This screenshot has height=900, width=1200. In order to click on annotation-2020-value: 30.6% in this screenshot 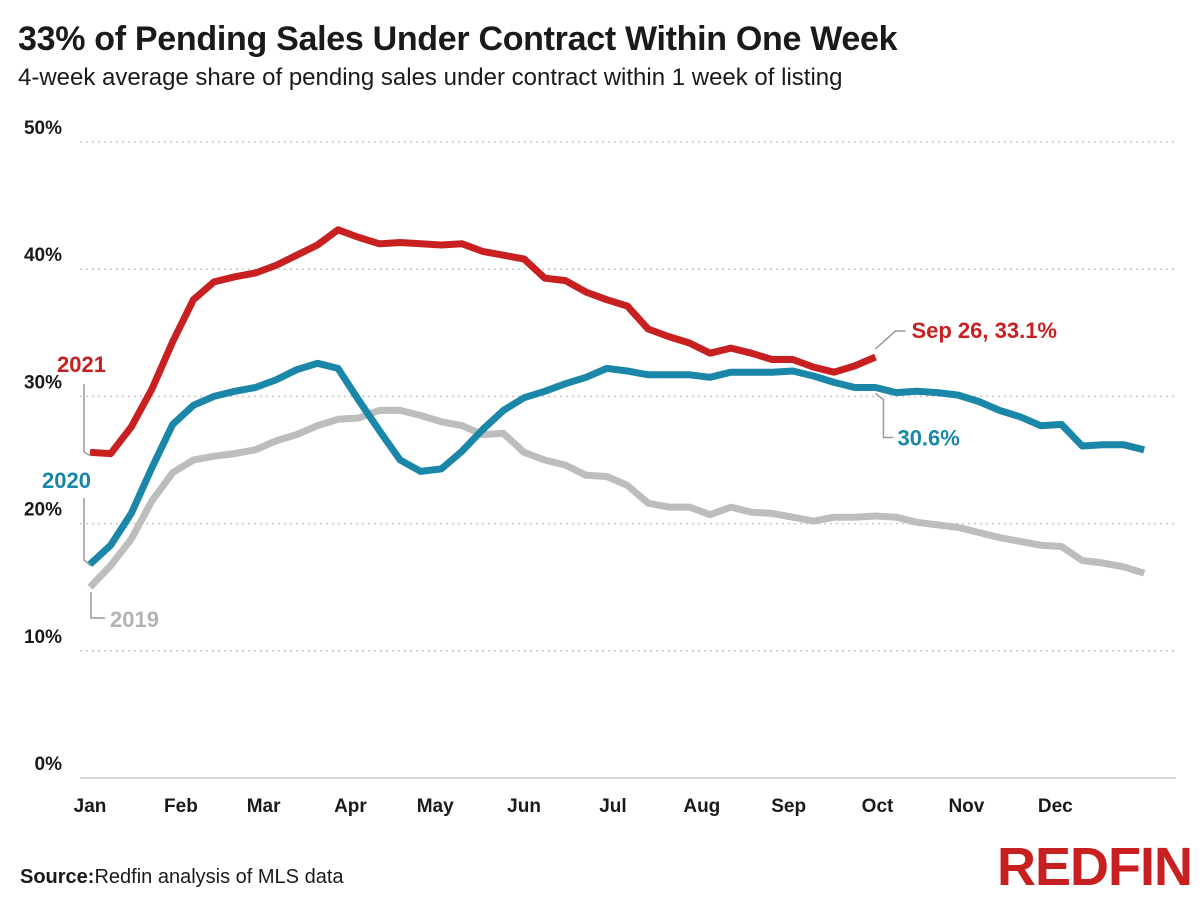, I will do `click(928, 437)`.